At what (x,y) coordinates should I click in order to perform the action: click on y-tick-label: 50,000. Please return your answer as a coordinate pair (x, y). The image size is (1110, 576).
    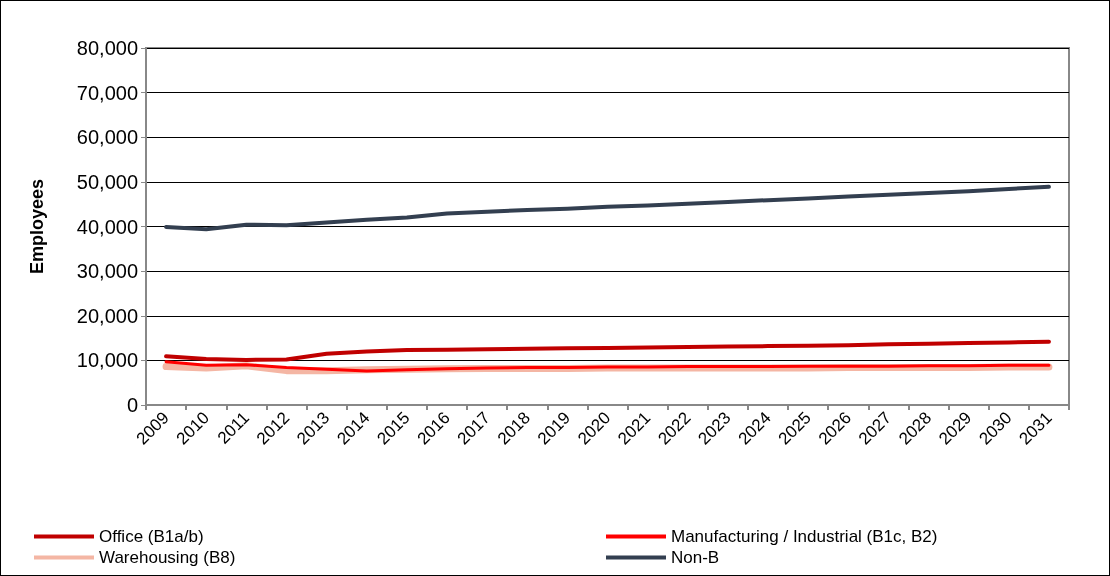
    Looking at the image, I should click on (107, 181).